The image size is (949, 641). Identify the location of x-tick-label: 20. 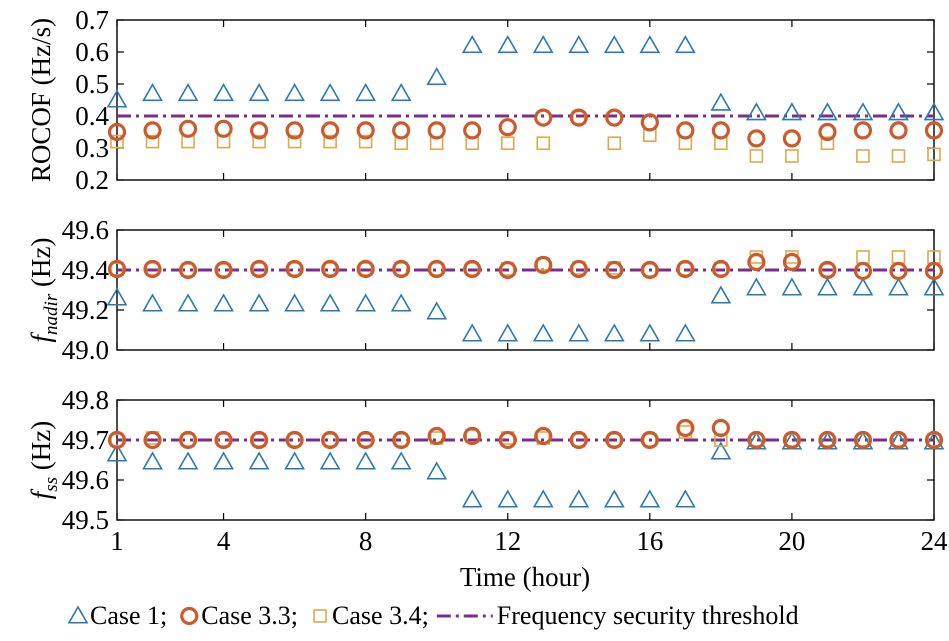
(791, 541).